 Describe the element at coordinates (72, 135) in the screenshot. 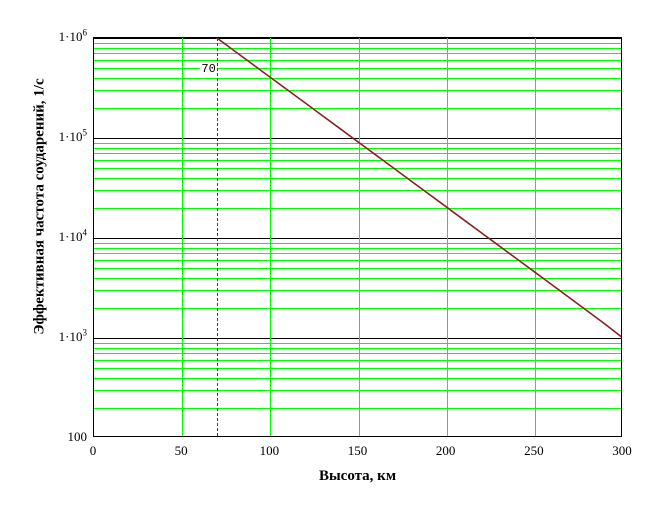

I see `y-tick-label: 1·10⁵` at that location.